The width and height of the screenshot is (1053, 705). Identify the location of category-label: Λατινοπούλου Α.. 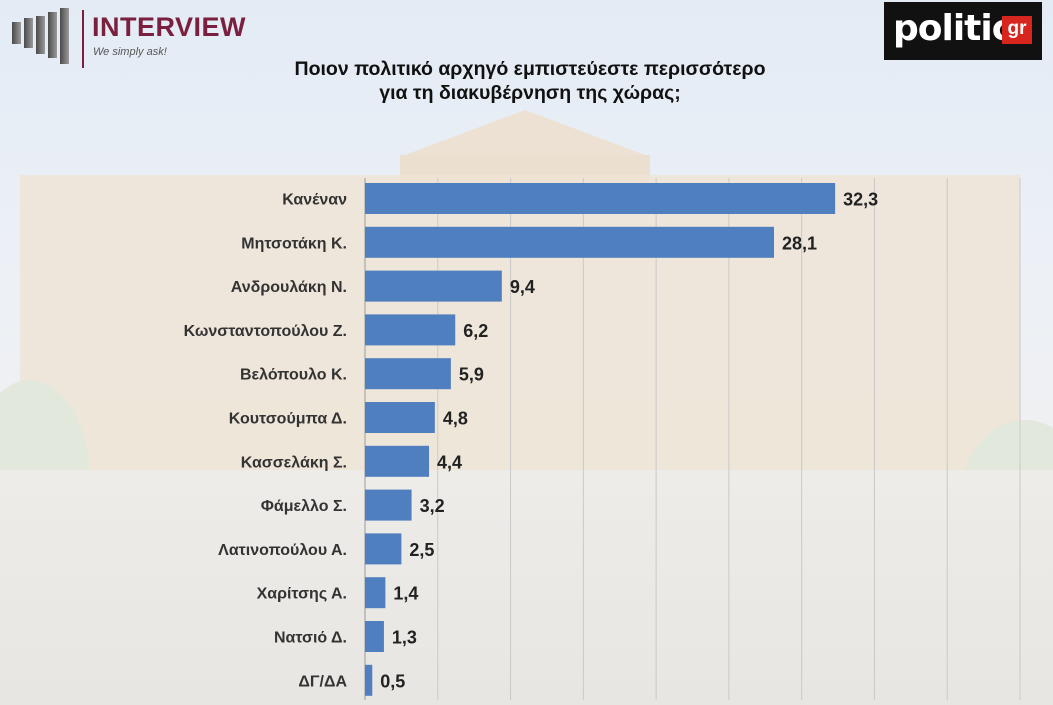
(282, 550).